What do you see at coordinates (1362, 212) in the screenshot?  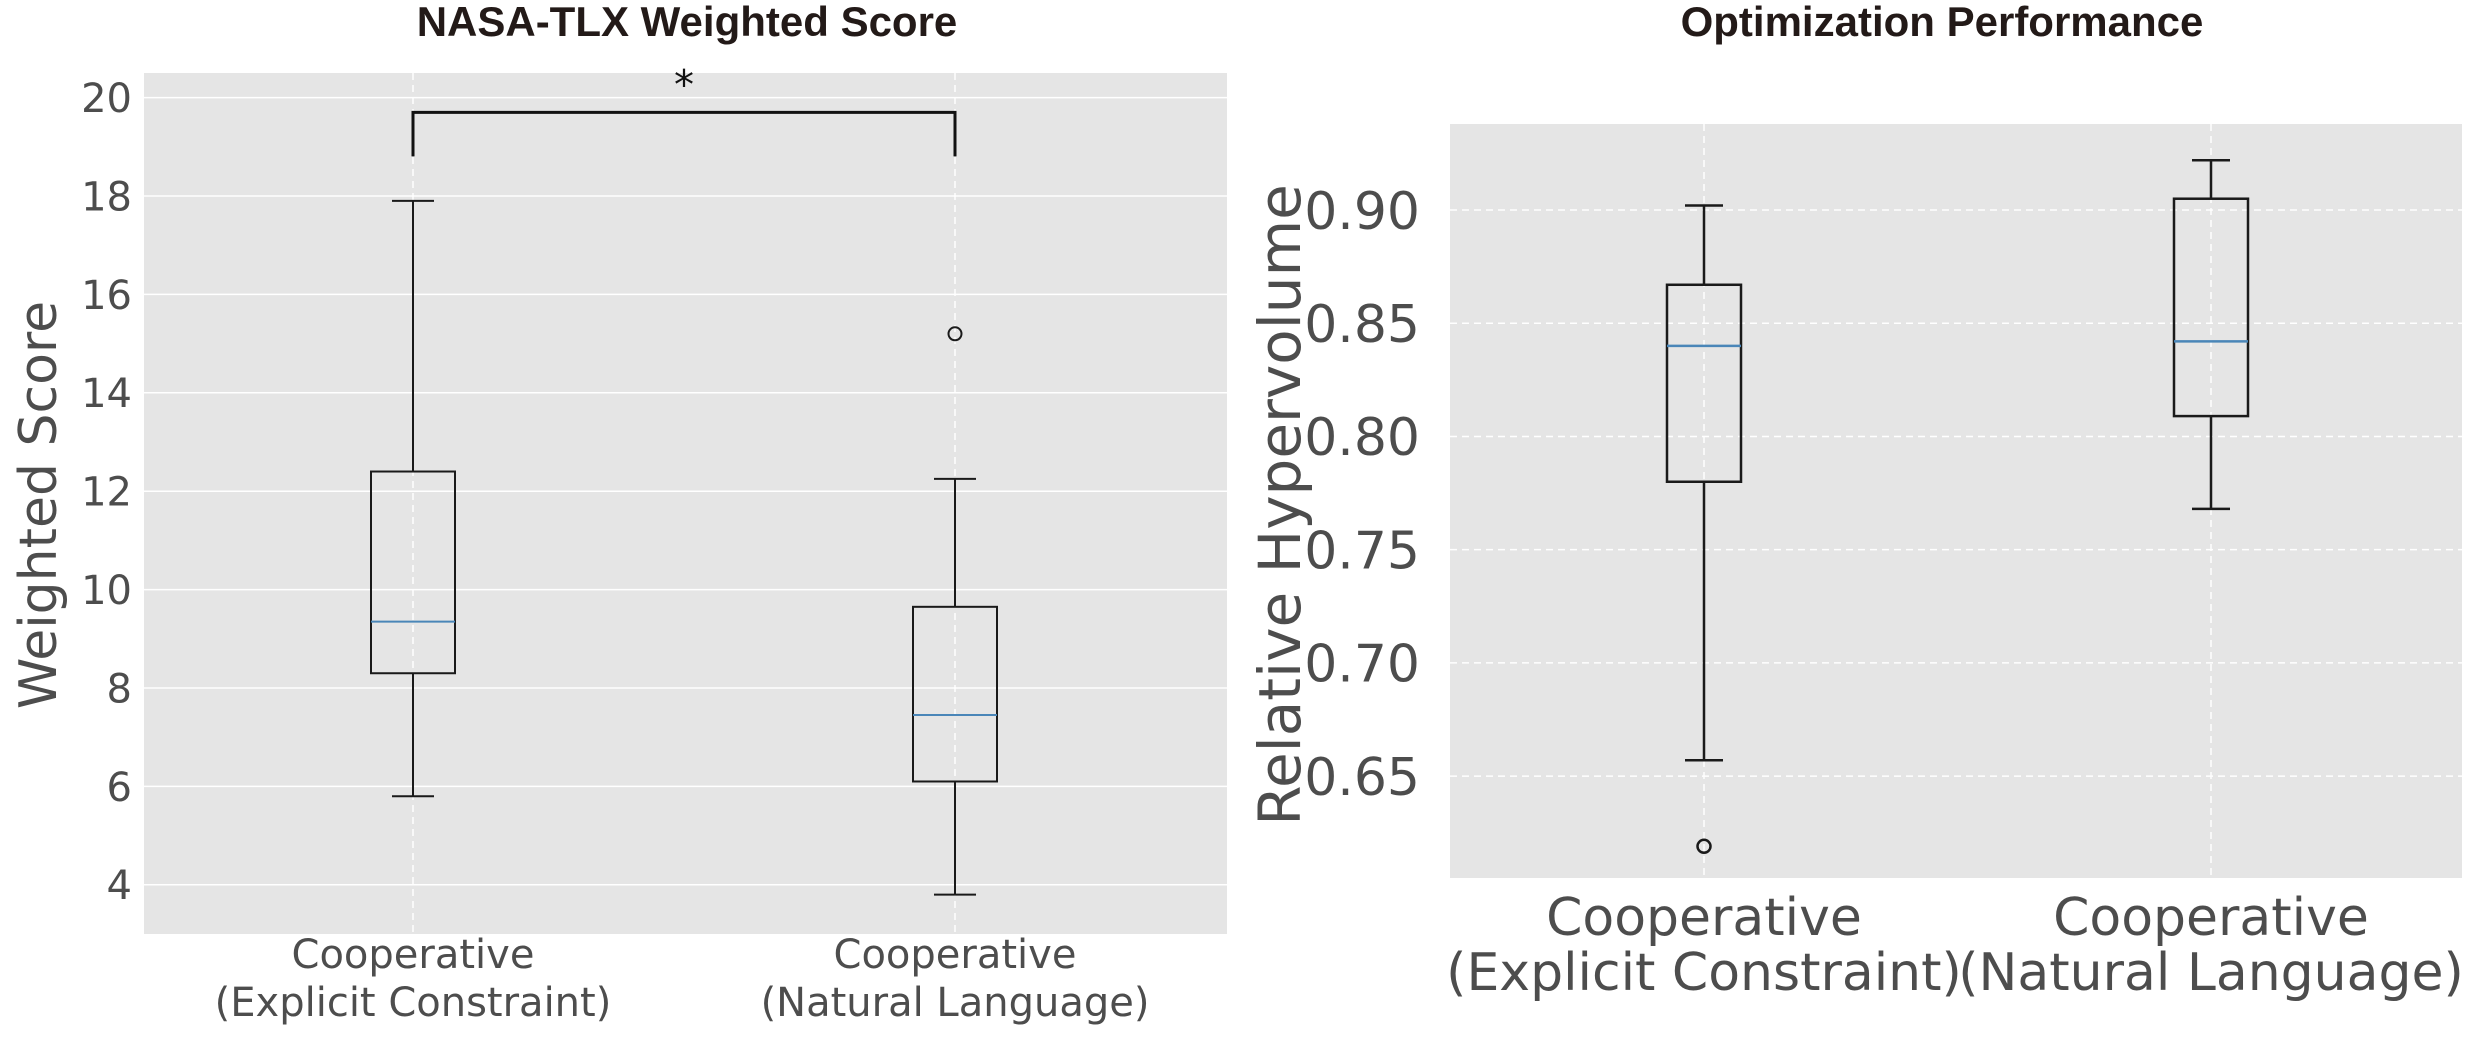 I see `y-tick-label: 0.90` at bounding box center [1362, 212].